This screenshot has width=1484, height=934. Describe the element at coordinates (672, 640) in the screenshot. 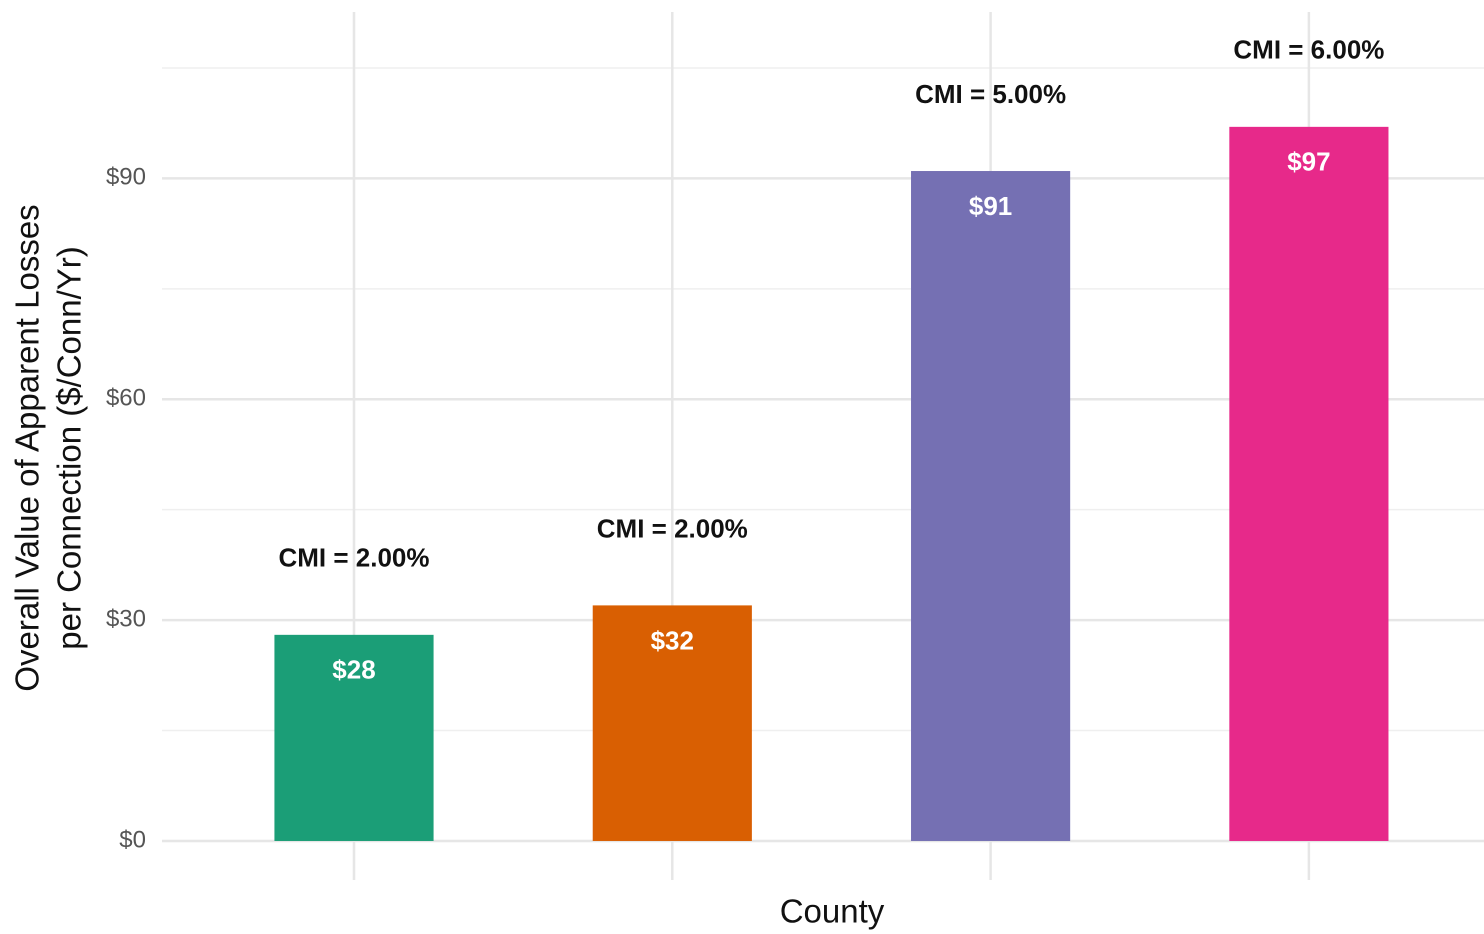

I see `value-label: $32` at that location.